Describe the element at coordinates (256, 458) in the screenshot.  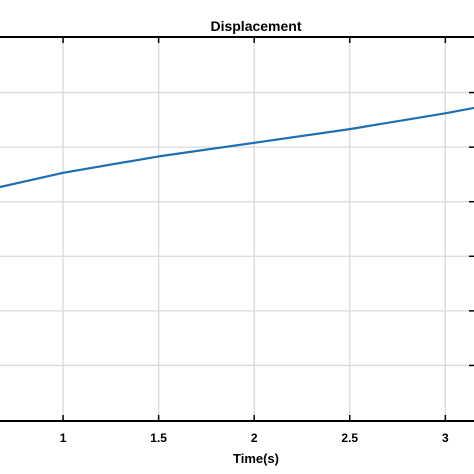
I see `x-axis-label: Time(s)` at that location.